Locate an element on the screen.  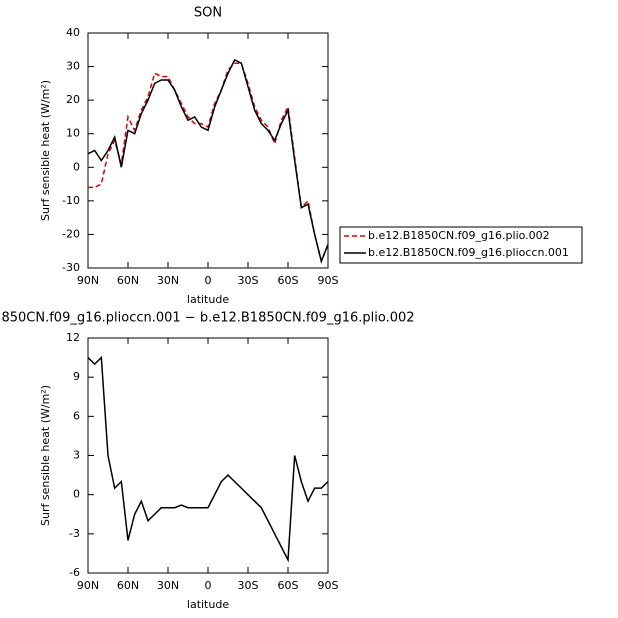
y-tick-label: 6 is located at coordinates (76, 415).